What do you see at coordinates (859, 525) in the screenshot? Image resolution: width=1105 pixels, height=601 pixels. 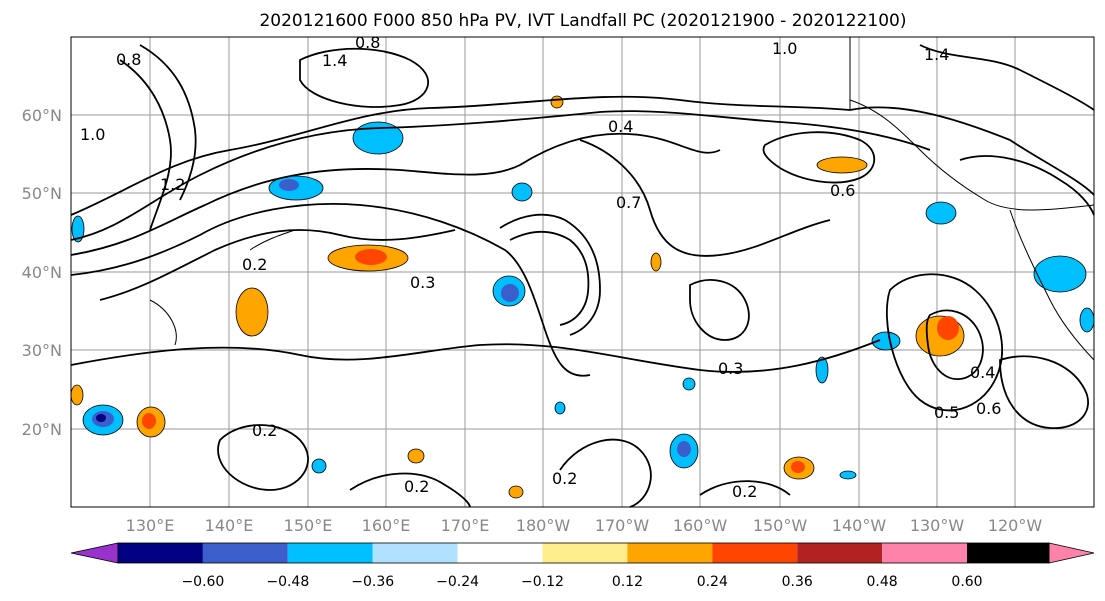 I see `lon-tick-label: 140°W` at bounding box center [859, 525].